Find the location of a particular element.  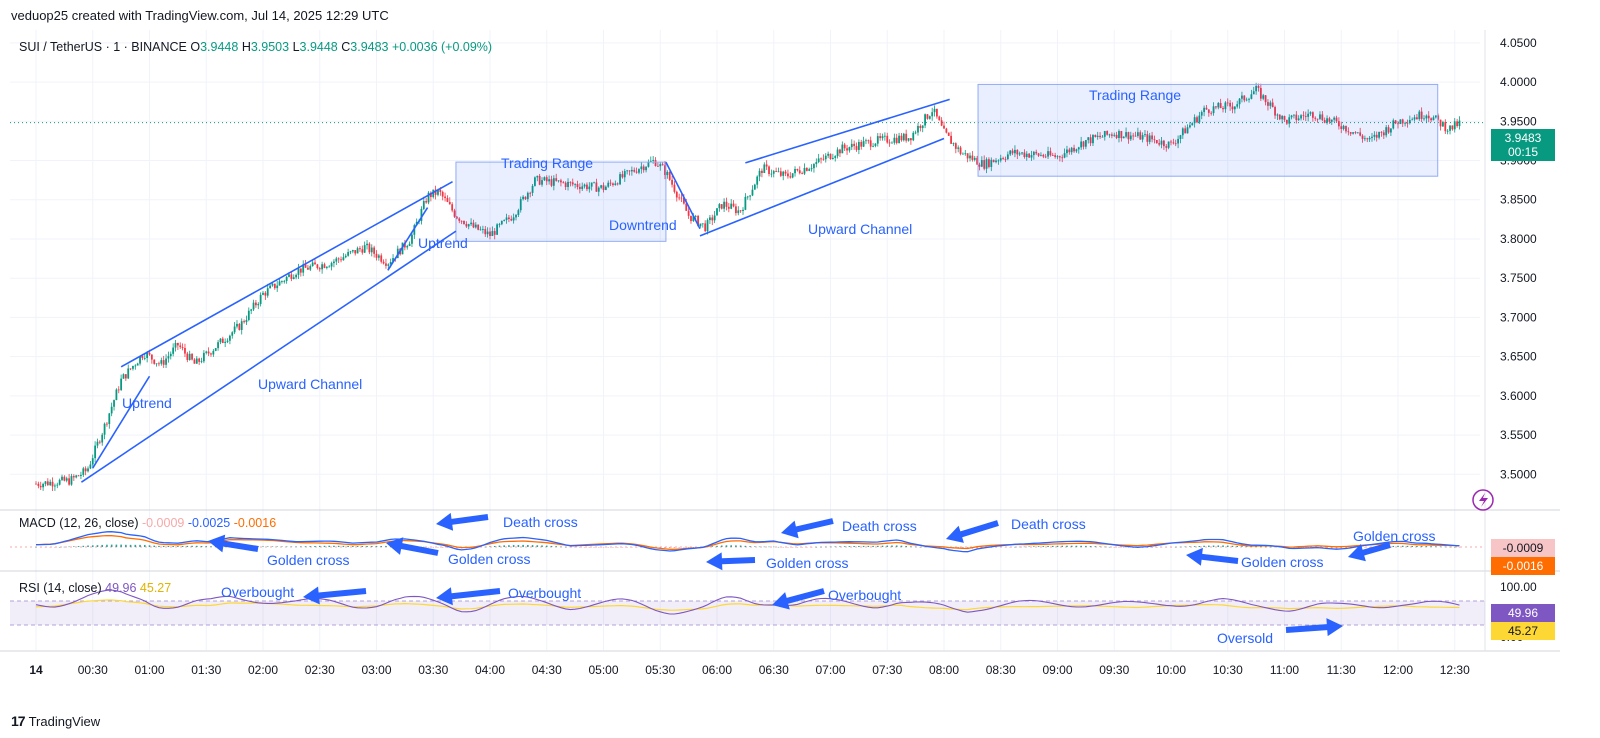

macd-title: MACD (12, 26, close) is located at coordinates (79, 523).